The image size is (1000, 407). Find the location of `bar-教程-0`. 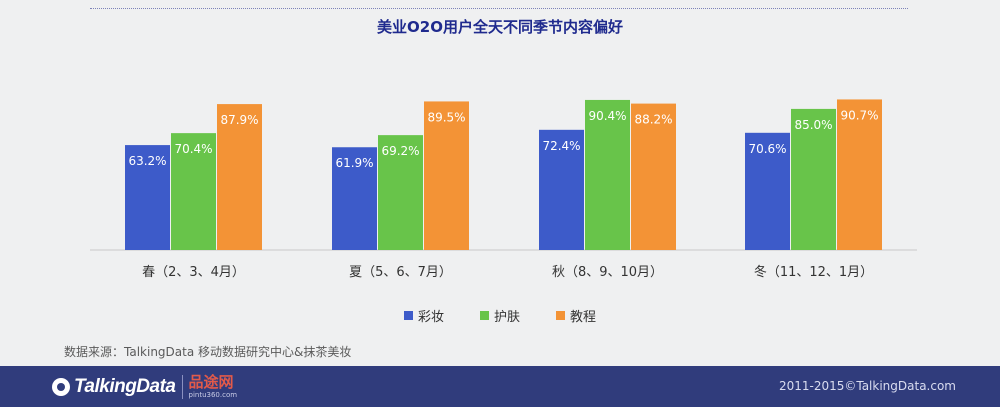

bar-教程-0 is located at coordinates (239, 177).